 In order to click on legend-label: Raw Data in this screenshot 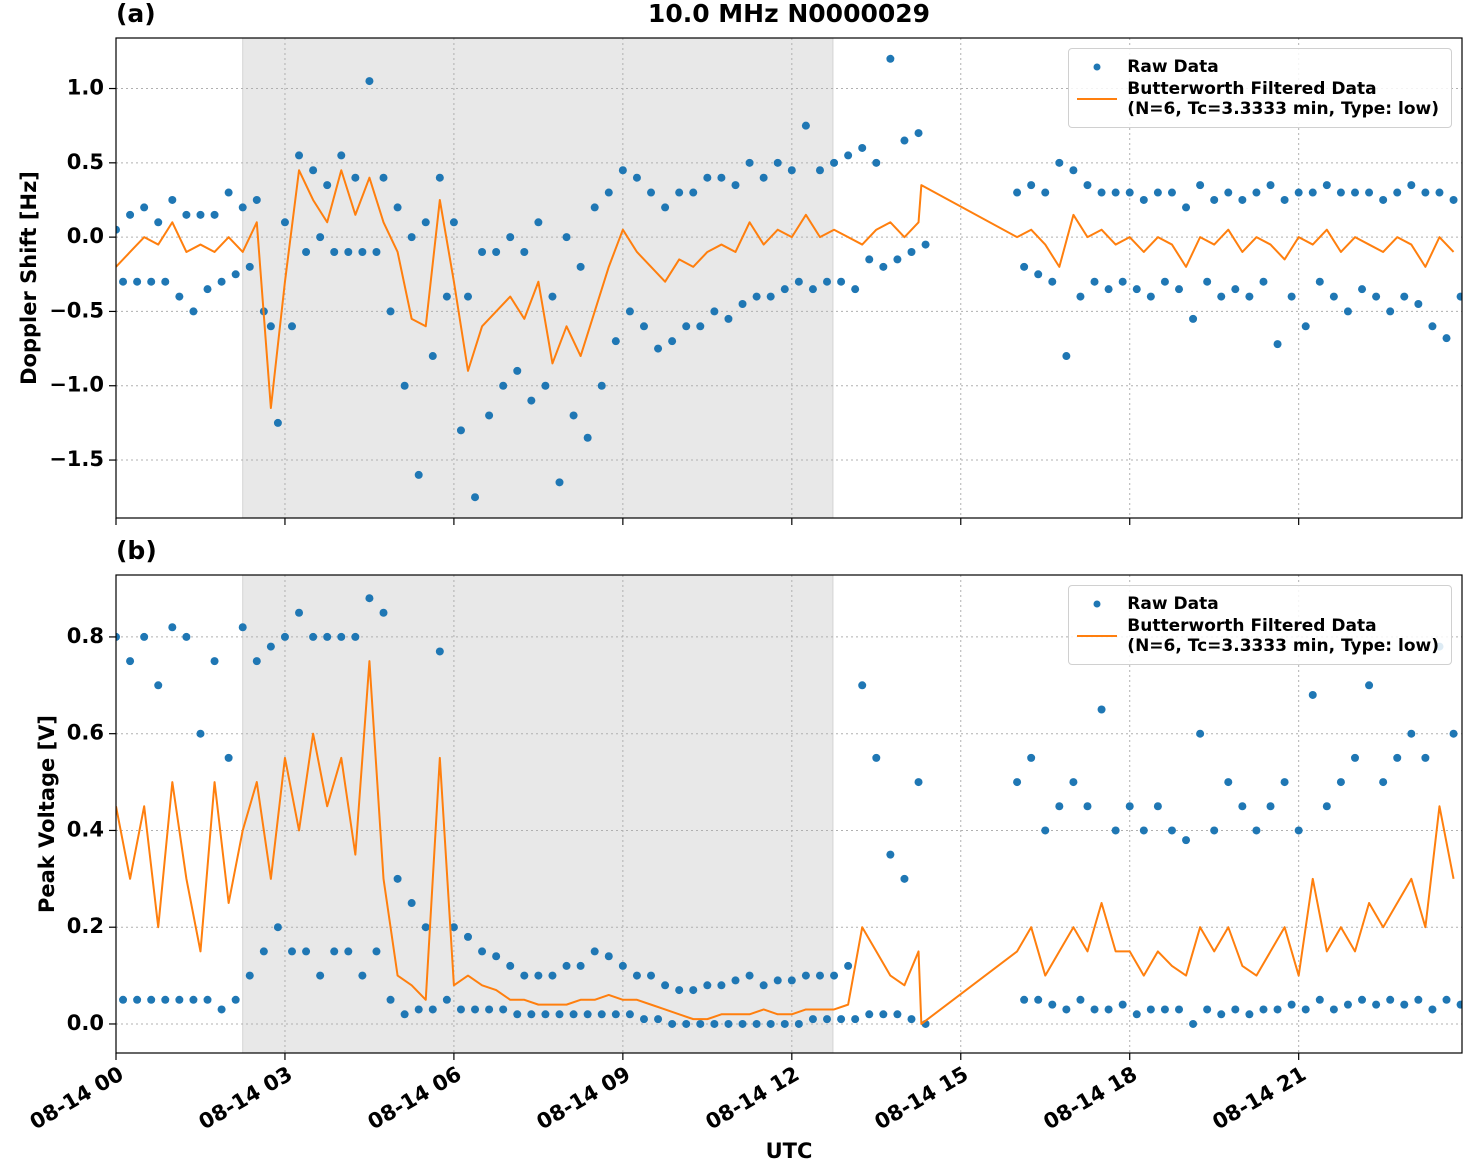, I will do `click(1173, 604)`.